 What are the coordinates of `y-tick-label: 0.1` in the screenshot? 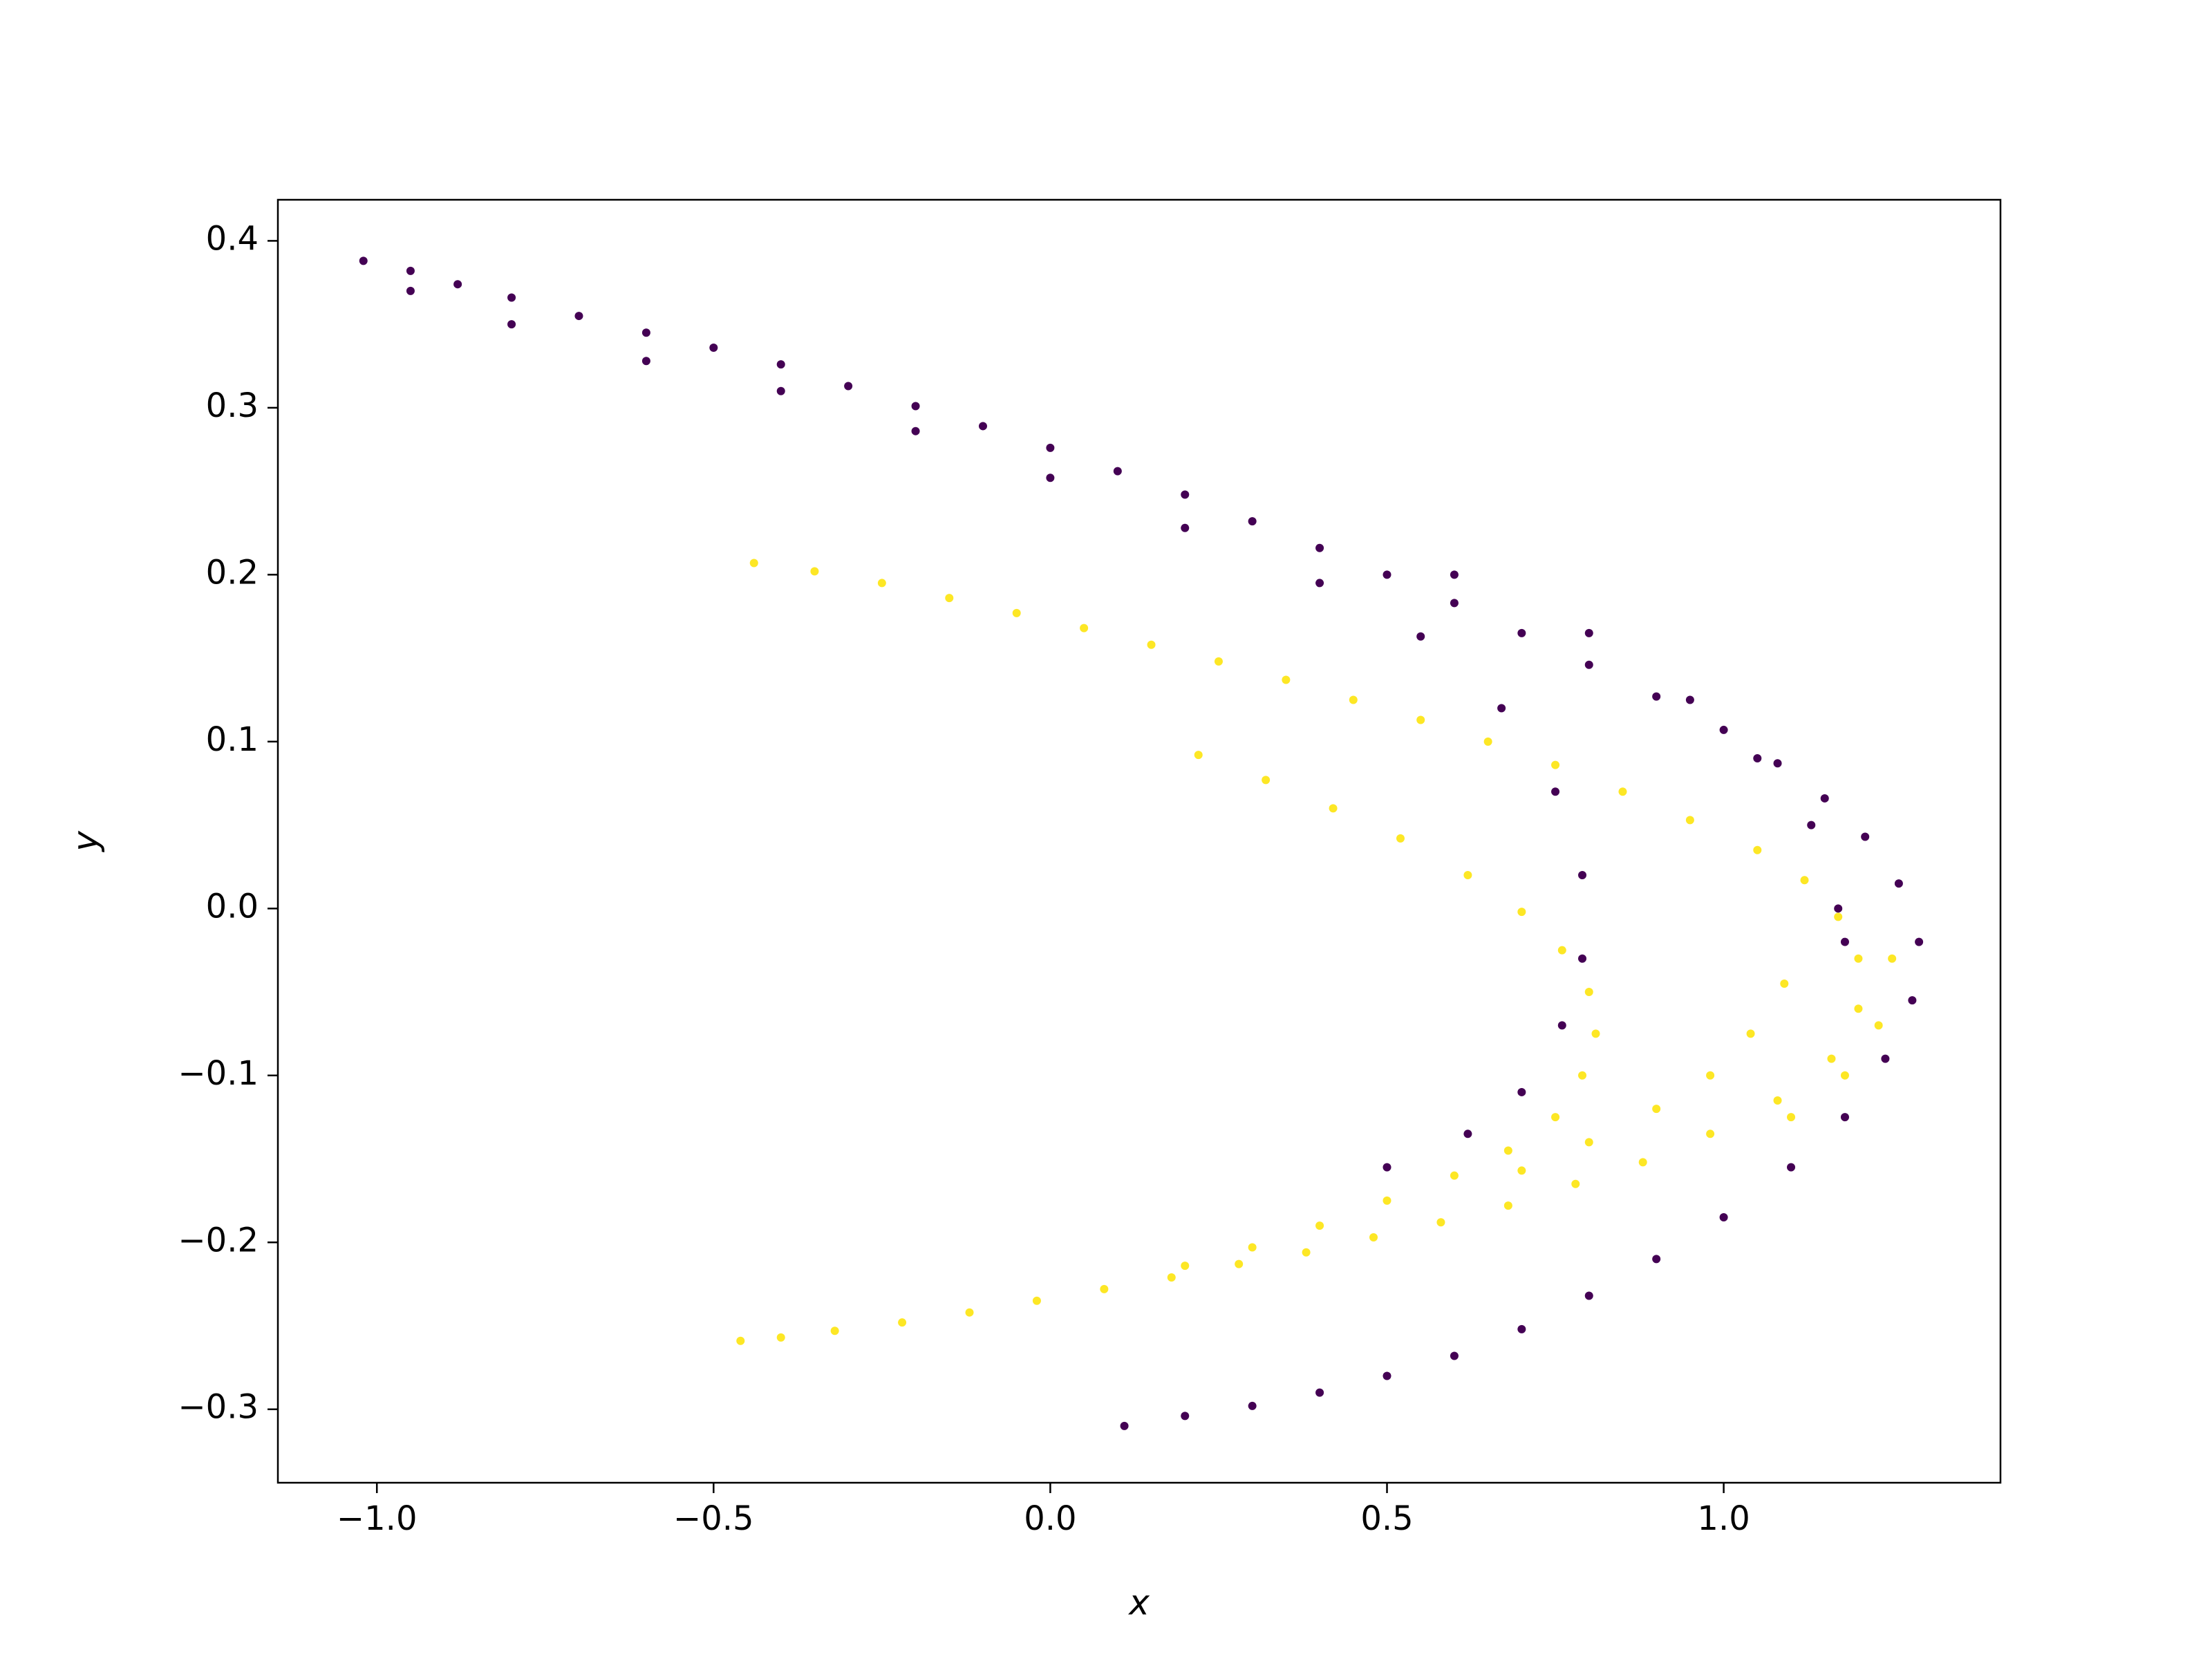 It's located at (232, 739).